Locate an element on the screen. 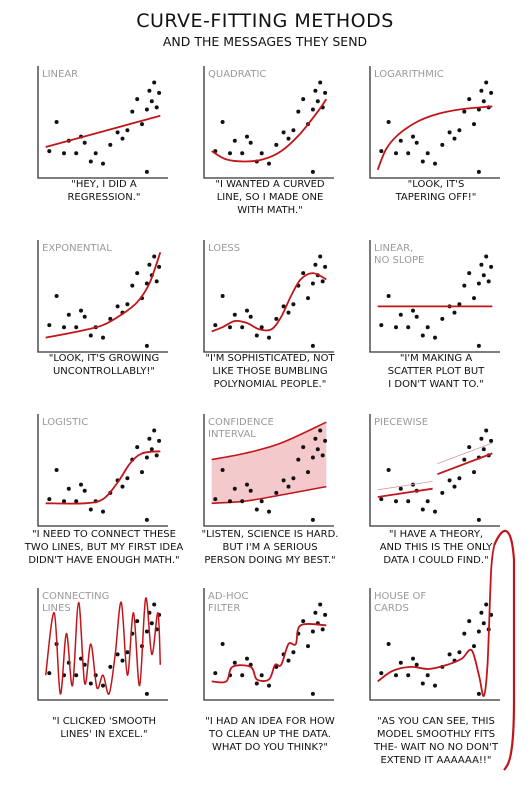 The width and height of the screenshot is (530, 800). caption-line: "I NEED TO CONNECT THESE is located at coordinates (104, 534).